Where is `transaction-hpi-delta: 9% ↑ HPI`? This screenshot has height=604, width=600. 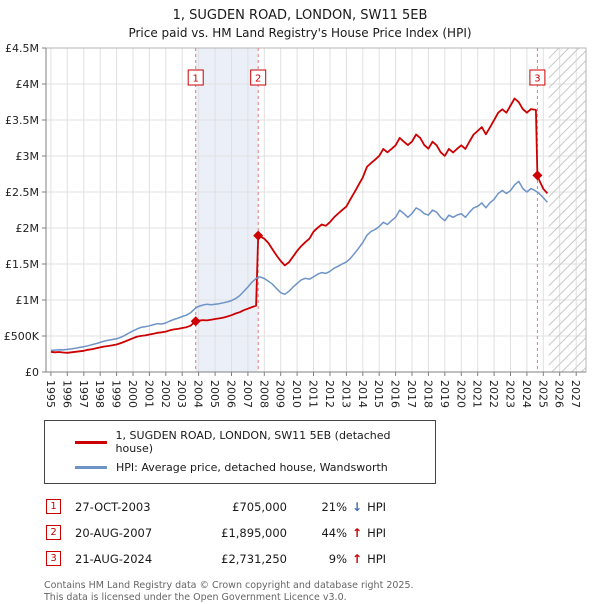
transaction-hpi-delta: 9% ↑ HPI is located at coordinates (351, 559).